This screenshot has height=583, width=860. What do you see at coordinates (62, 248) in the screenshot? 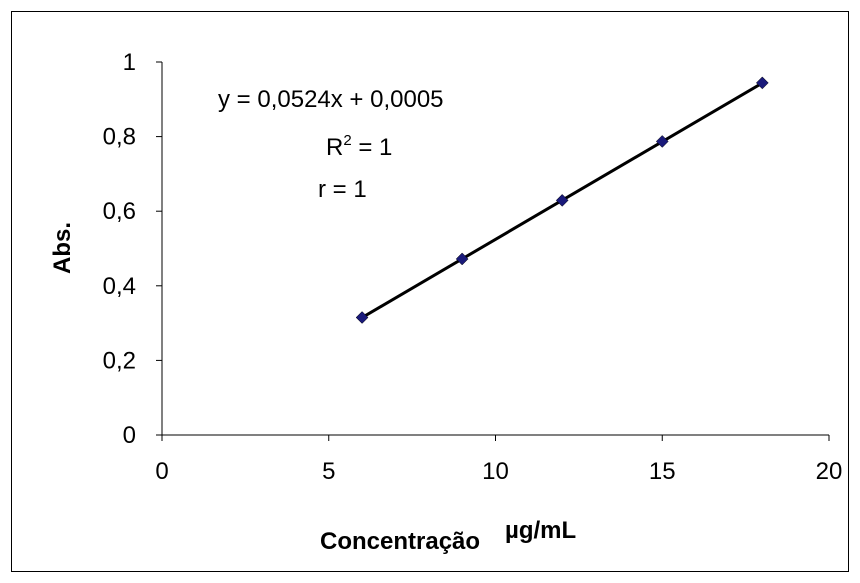
I see `y-axis-title: Abs.` at bounding box center [62, 248].